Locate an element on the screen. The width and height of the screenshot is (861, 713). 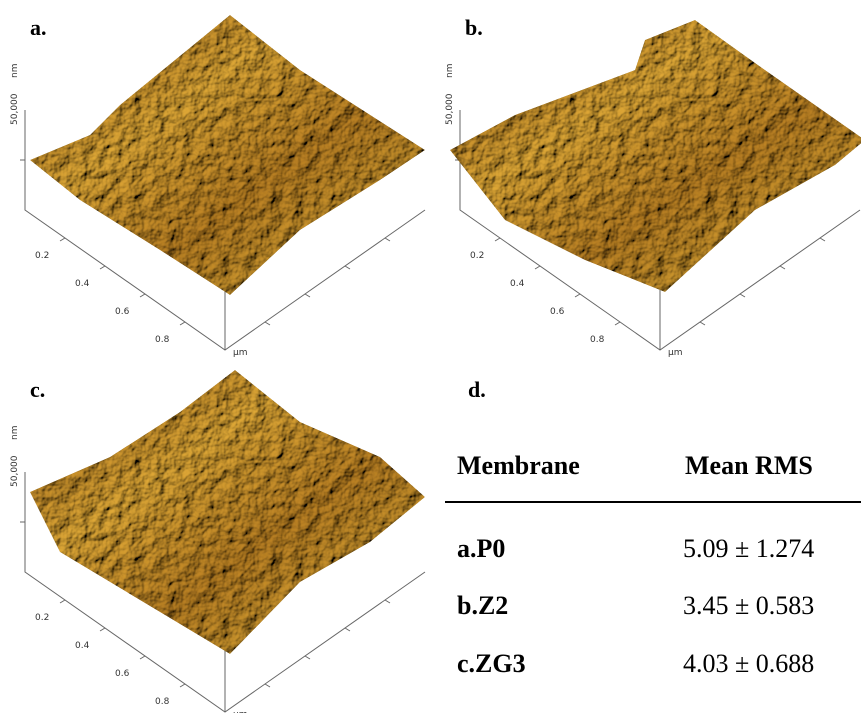
table-cell: 4.03 ± 0.688 is located at coordinates (748, 663).